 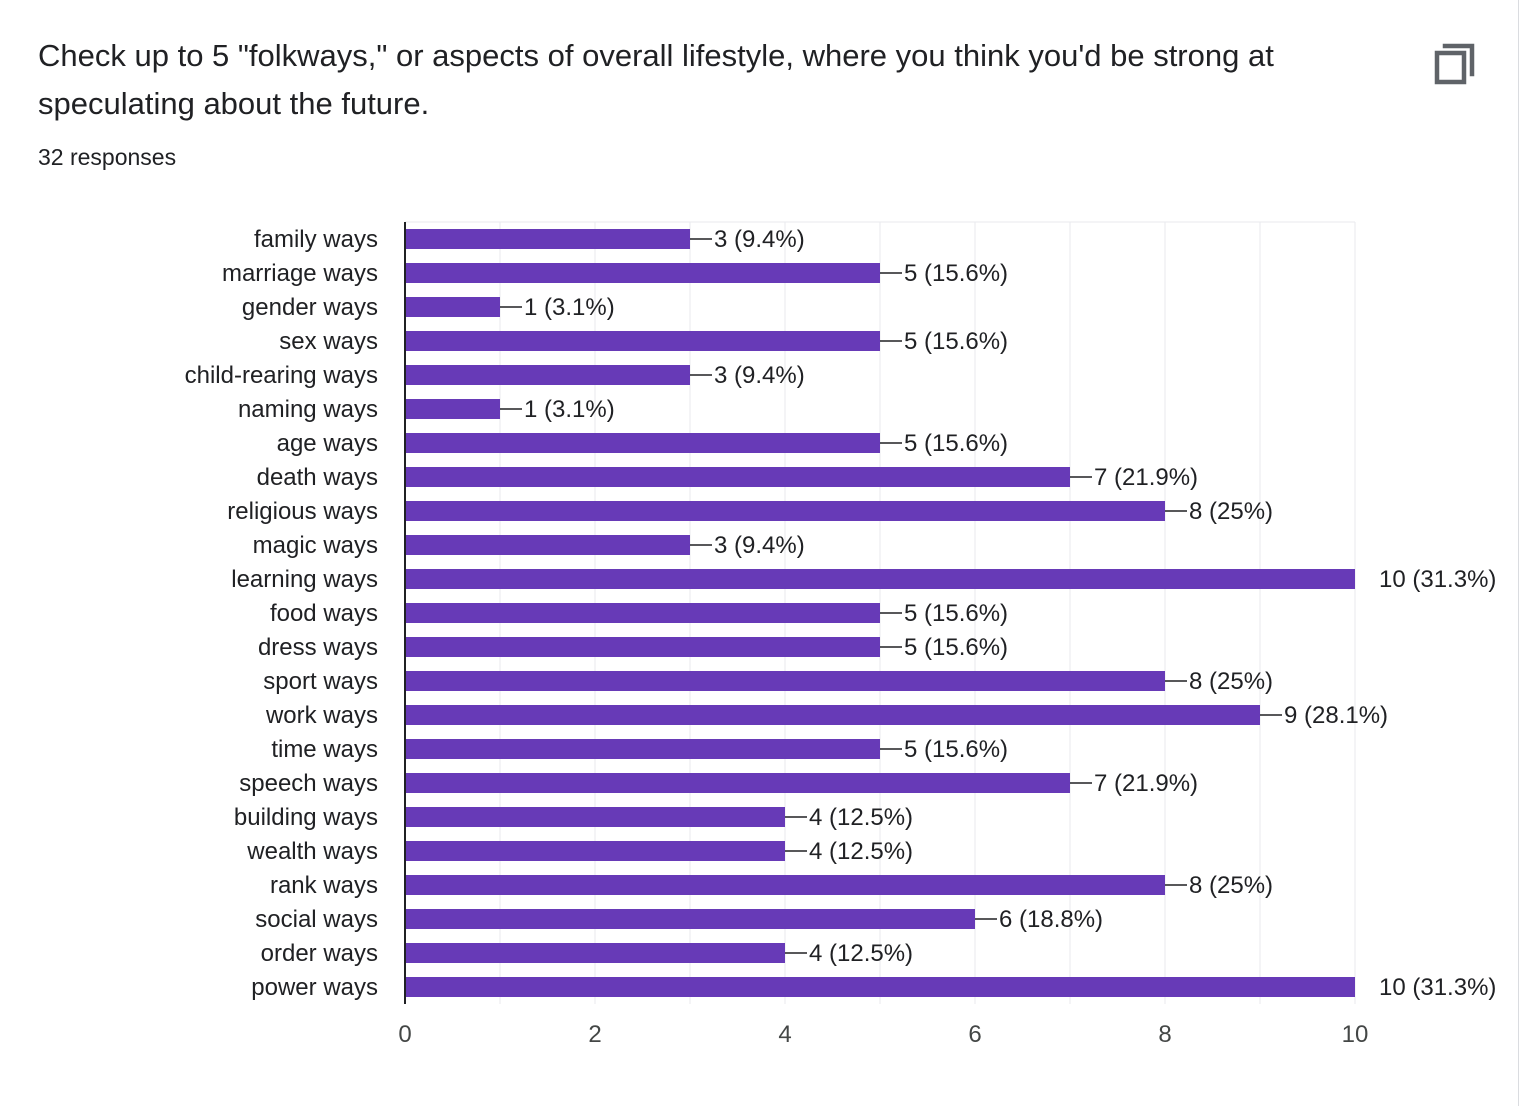 I want to click on category-label: family ways, so click(x=316, y=239).